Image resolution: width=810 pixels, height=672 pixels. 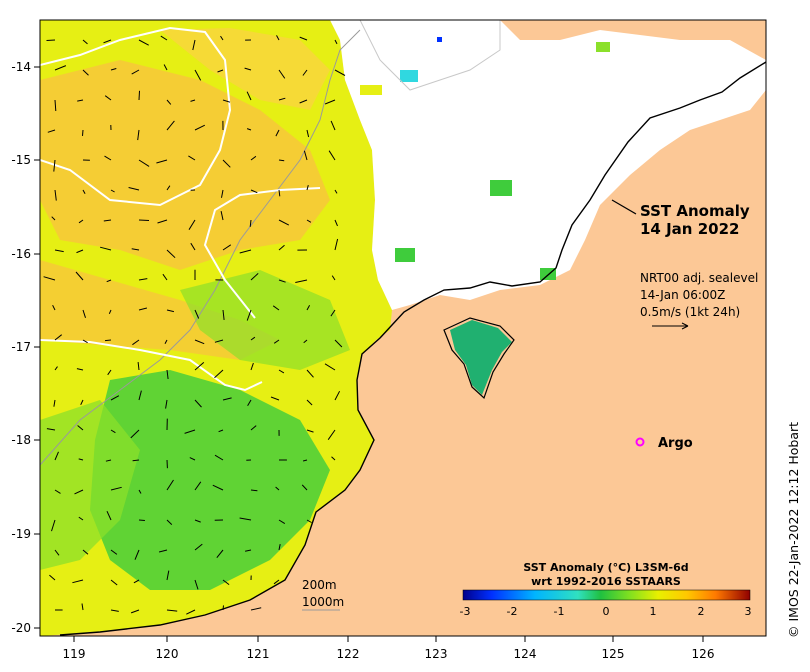 What do you see at coordinates (690, 312) in the screenshot?
I see `current-scale: 0.5m/s (1kt 24h)` at bounding box center [690, 312].